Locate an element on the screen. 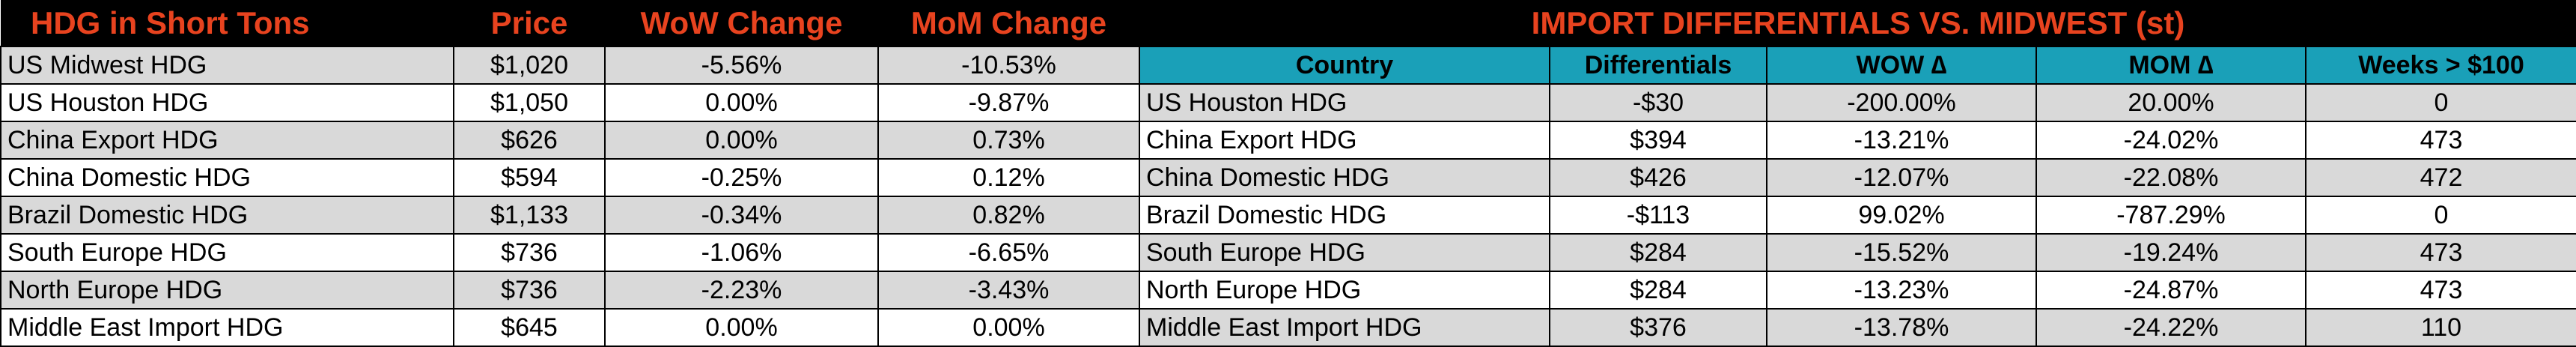 The height and width of the screenshot is (347, 2576). price-cell: $1,133 is located at coordinates (529, 215).